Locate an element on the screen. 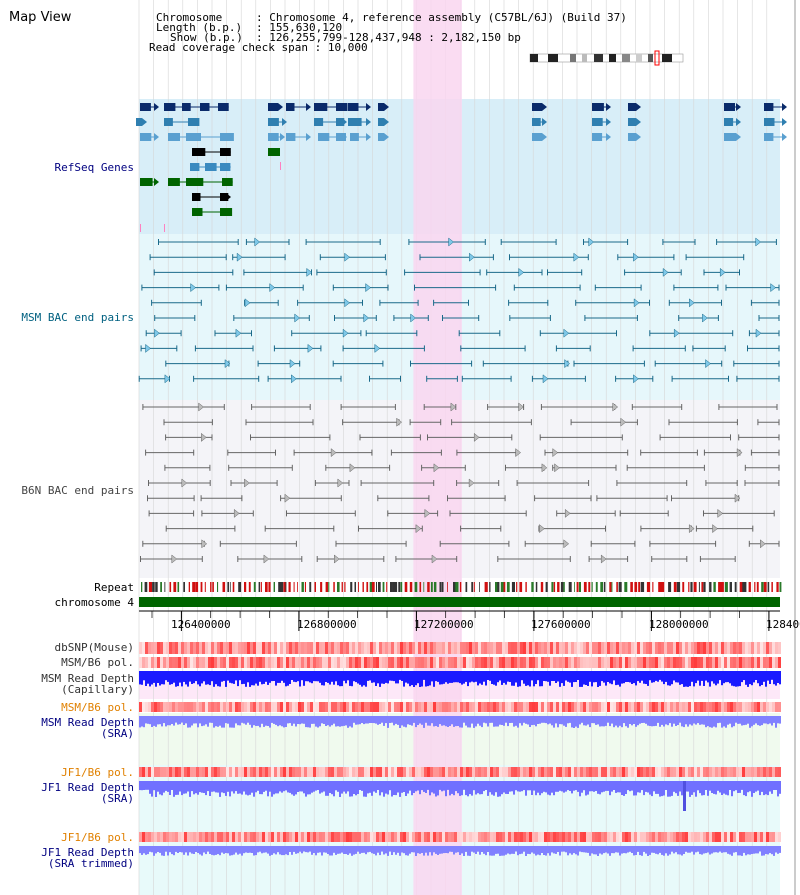  msm-depth-cap-label: MSM Read Depth (Capillary) is located at coordinates (87, 684).